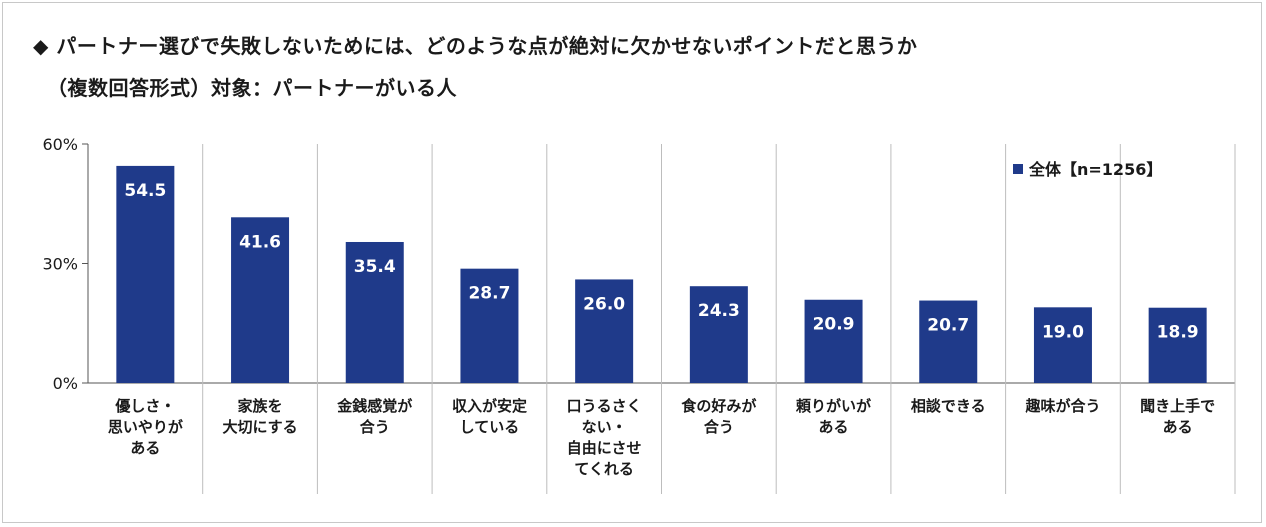  I want to click on bar-value-label: 26.0, so click(604, 304).